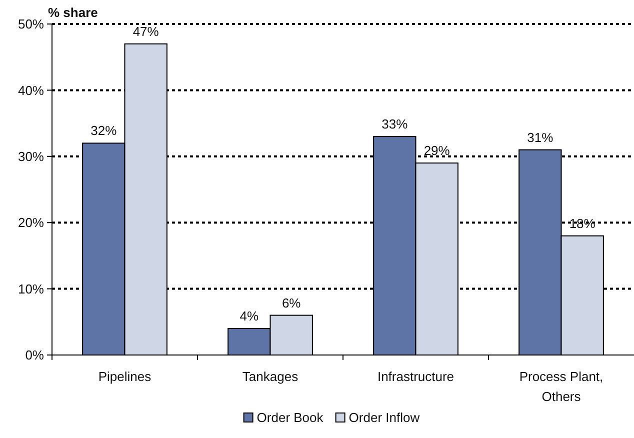  Describe the element at coordinates (125, 376) in the screenshot. I see `x-tick-label: Pipelines` at that location.